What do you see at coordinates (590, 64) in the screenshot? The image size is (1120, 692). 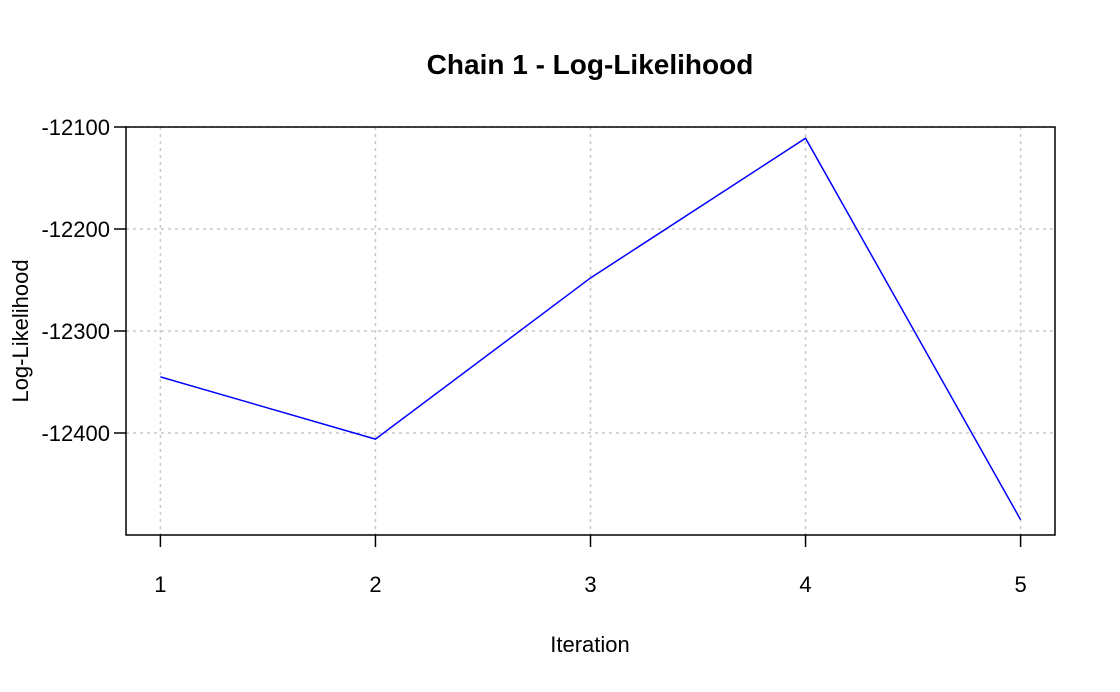 I see `chart-title: Chain 1 - Log-Likelihood` at bounding box center [590, 64].